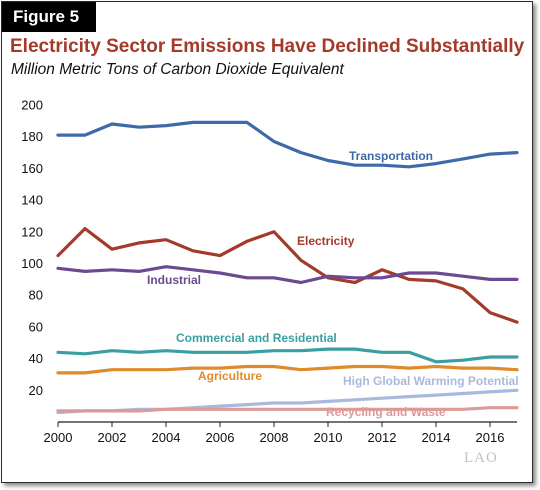 The image size is (540, 490). I want to click on figure-label: Figure 5, so click(49, 17).